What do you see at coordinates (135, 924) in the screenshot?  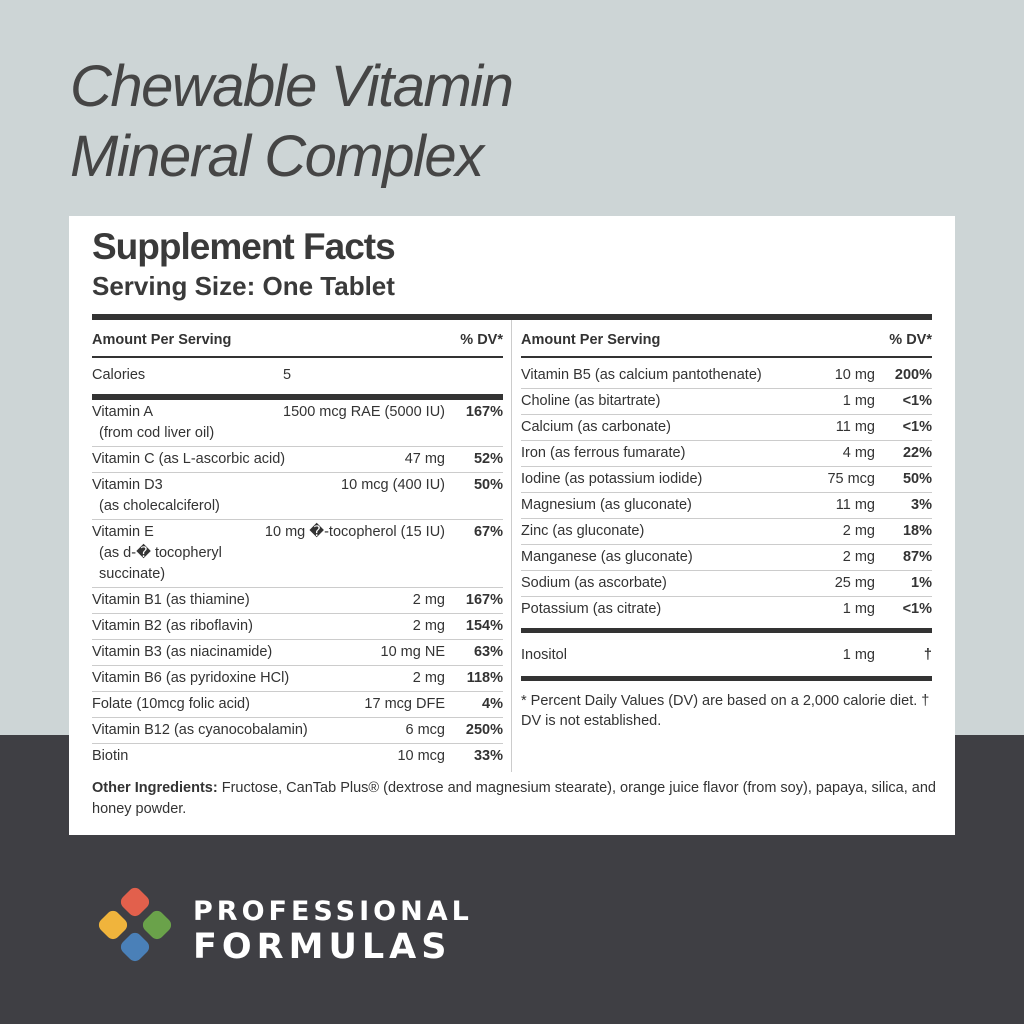 I see `logo` at bounding box center [135, 924].